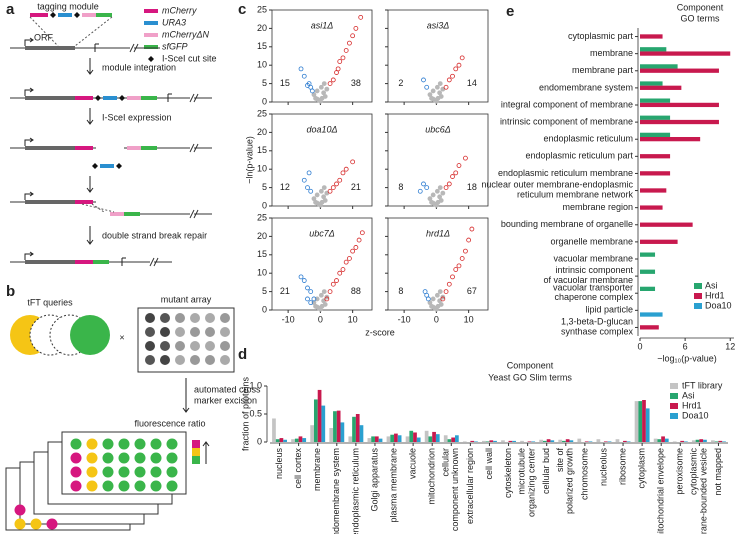 This screenshot has height=534, width=750. Describe the element at coordinates (322, 233) in the screenshot. I see `panel-title: ubc7Δ` at that location.